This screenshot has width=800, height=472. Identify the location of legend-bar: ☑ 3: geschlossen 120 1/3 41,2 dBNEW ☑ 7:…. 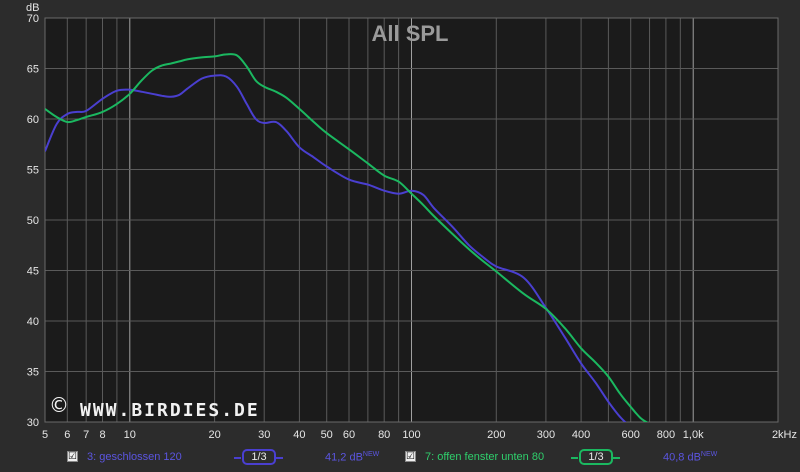
(400, 459).